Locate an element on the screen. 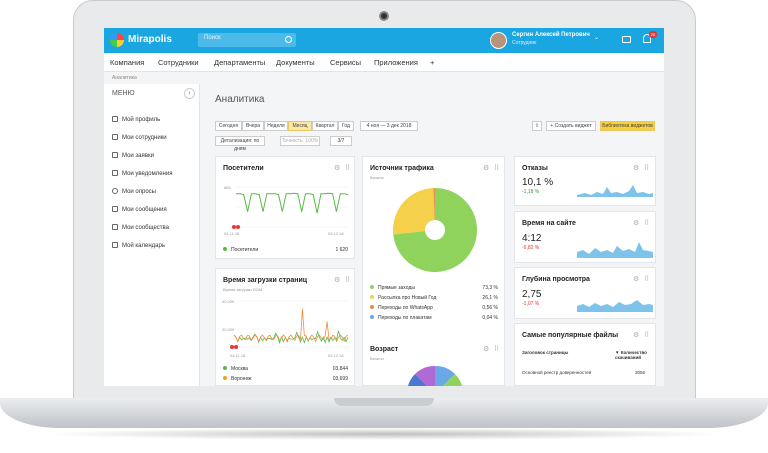  search-input: Поиск is located at coordinates (247, 40).